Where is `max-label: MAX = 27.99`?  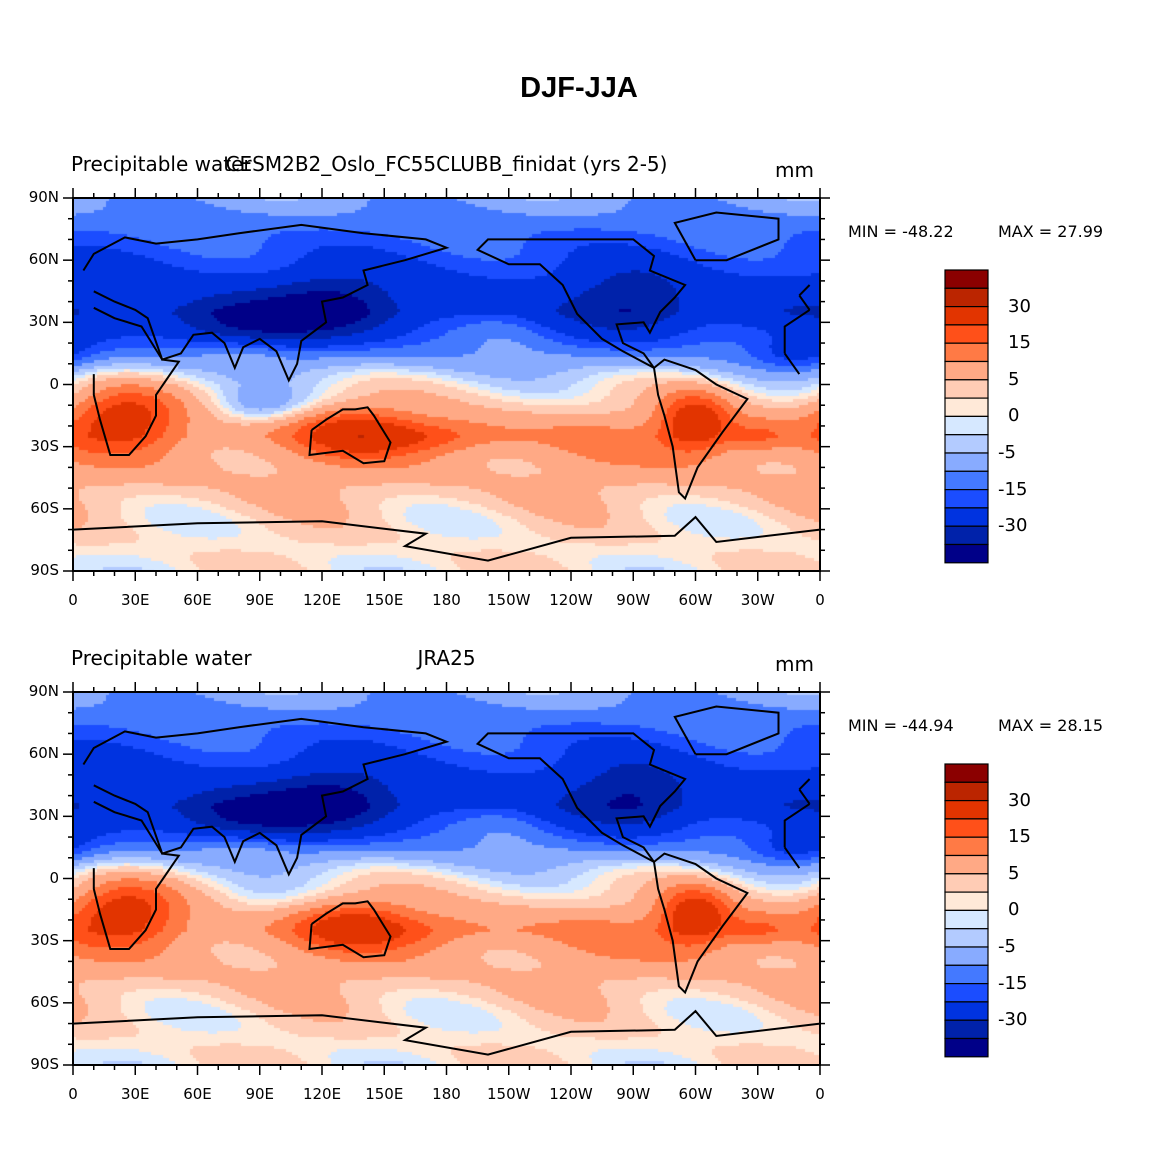 max-label: MAX = 27.99 is located at coordinates (1051, 231).